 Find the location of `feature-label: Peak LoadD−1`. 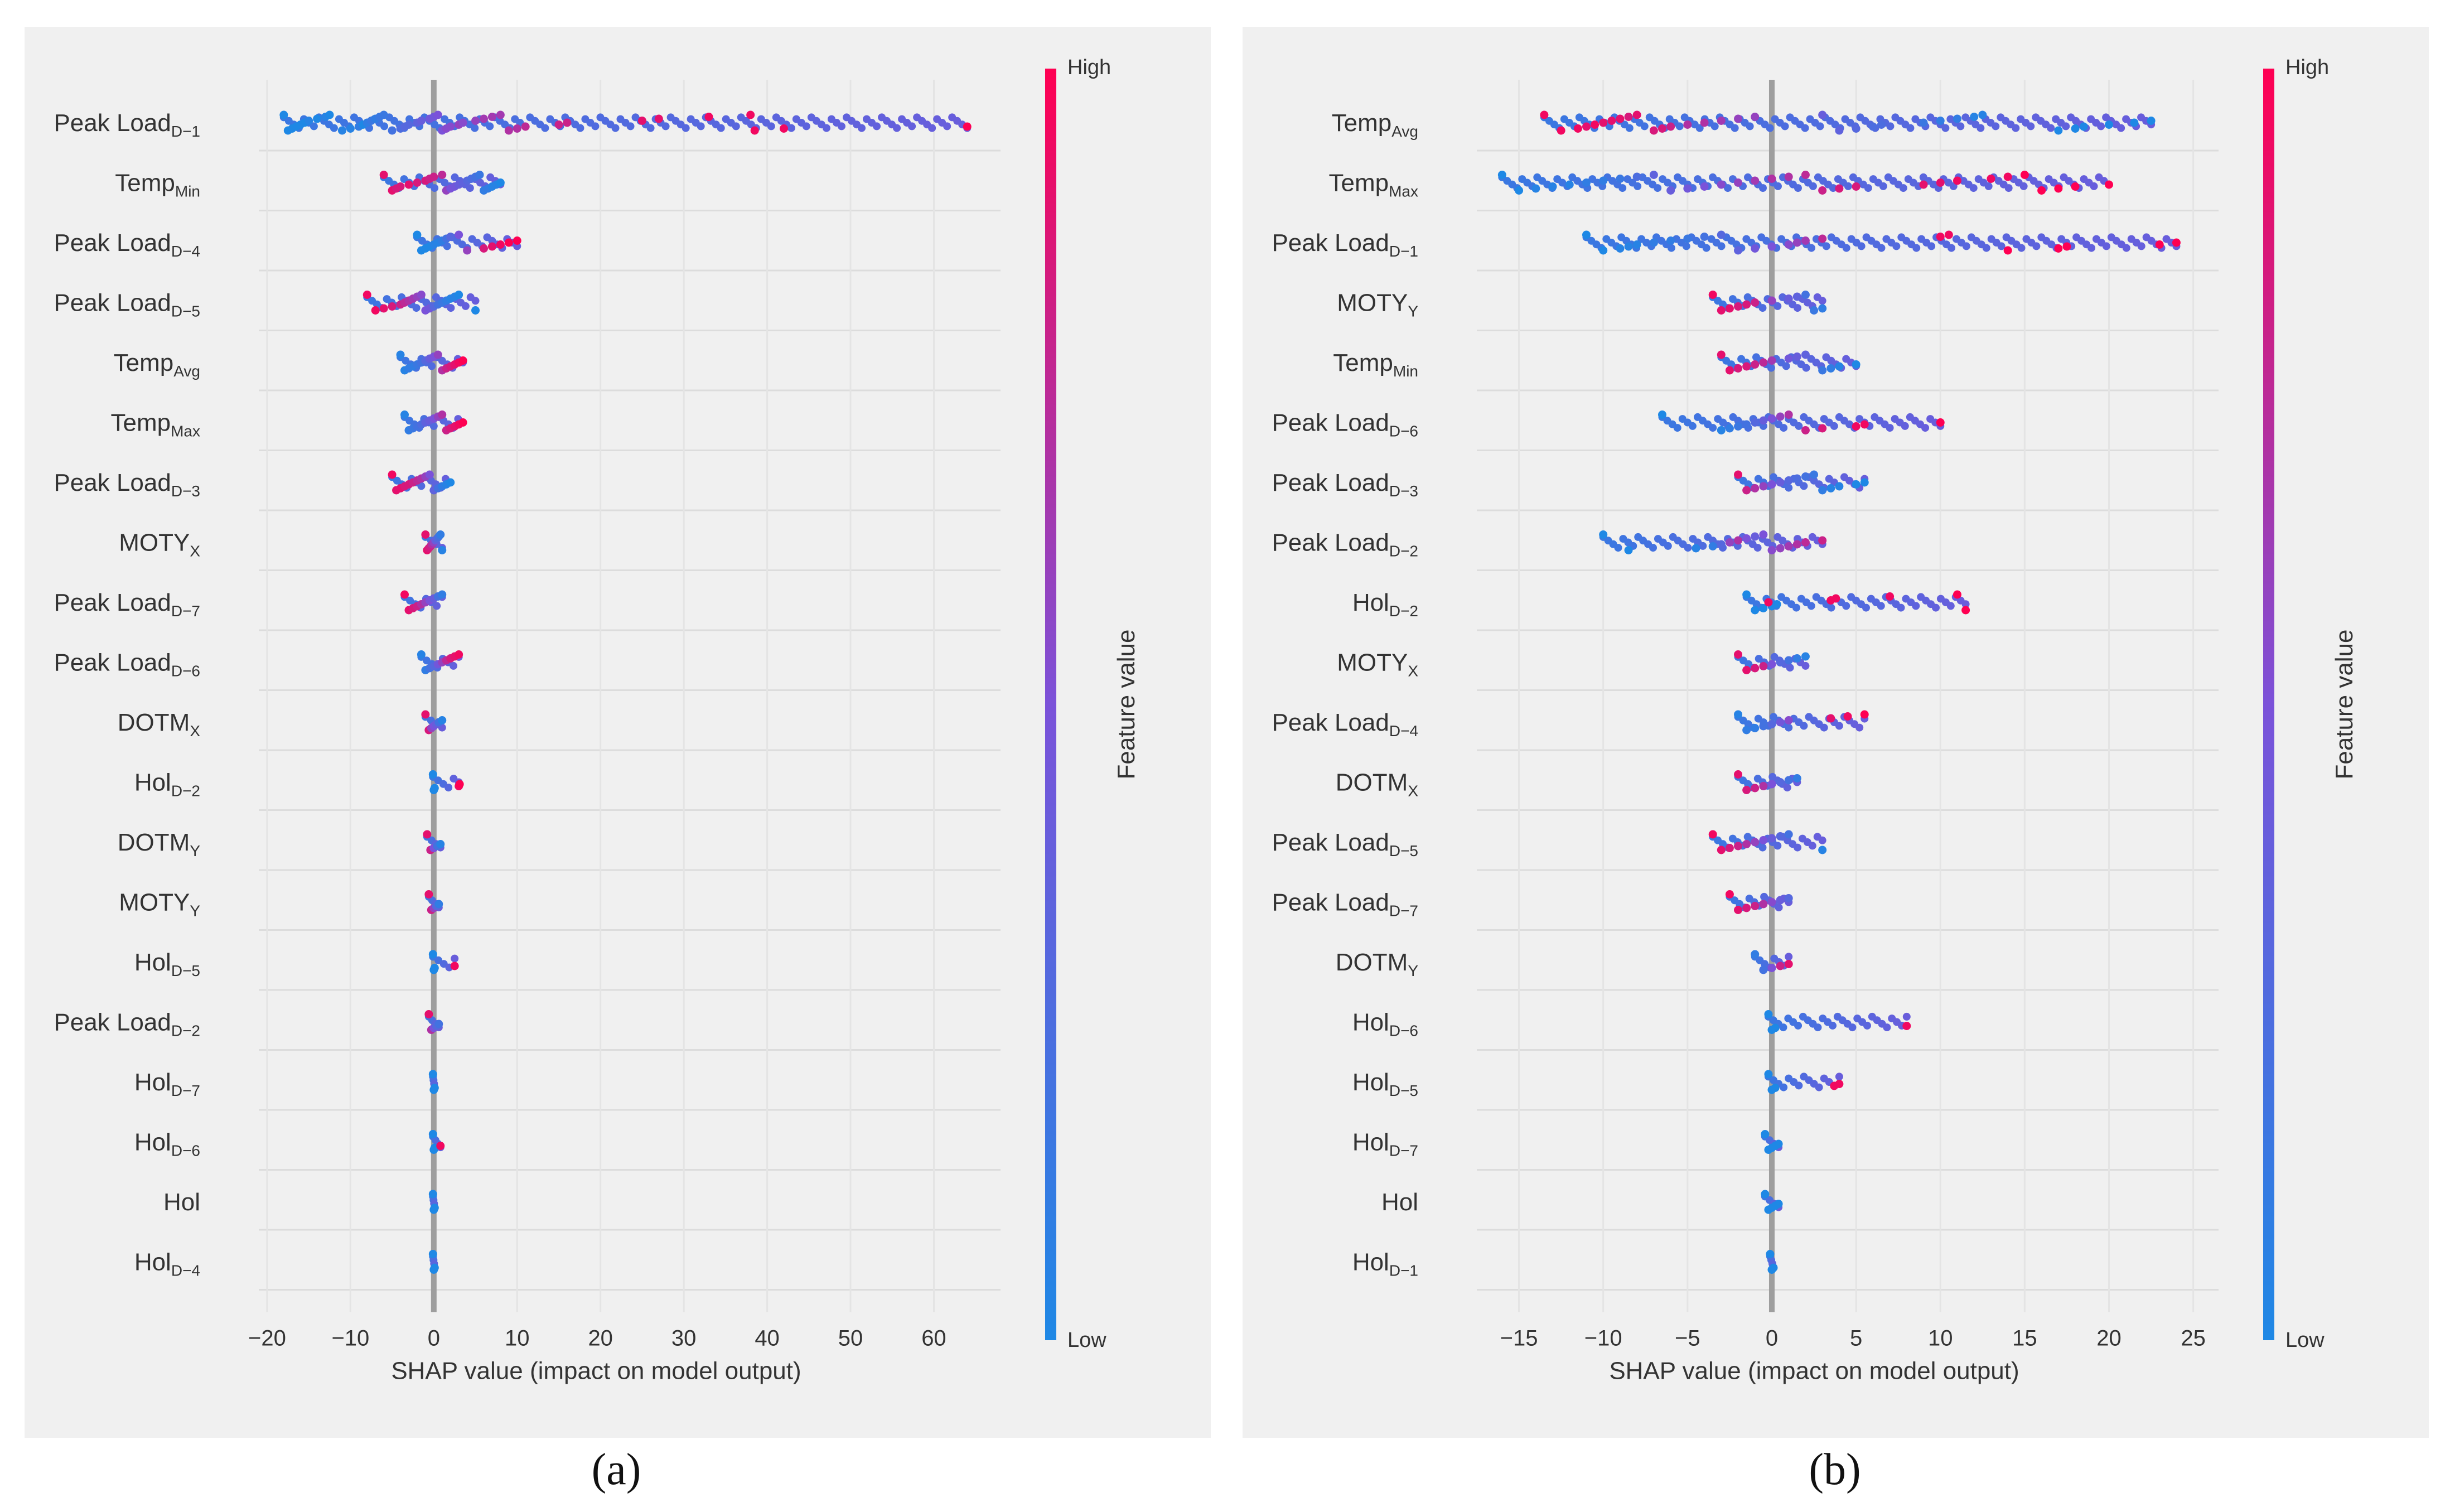

feature-label: Peak LoadD−1 is located at coordinates (1345, 244).